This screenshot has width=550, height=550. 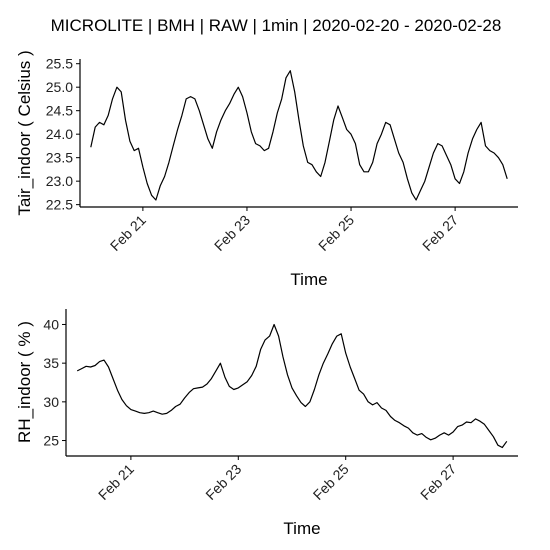 What do you see at coordinates (59, 158) in the screenshot?
I see `tair-y-tick-label: 23.5` at bounding box center [59, 158].